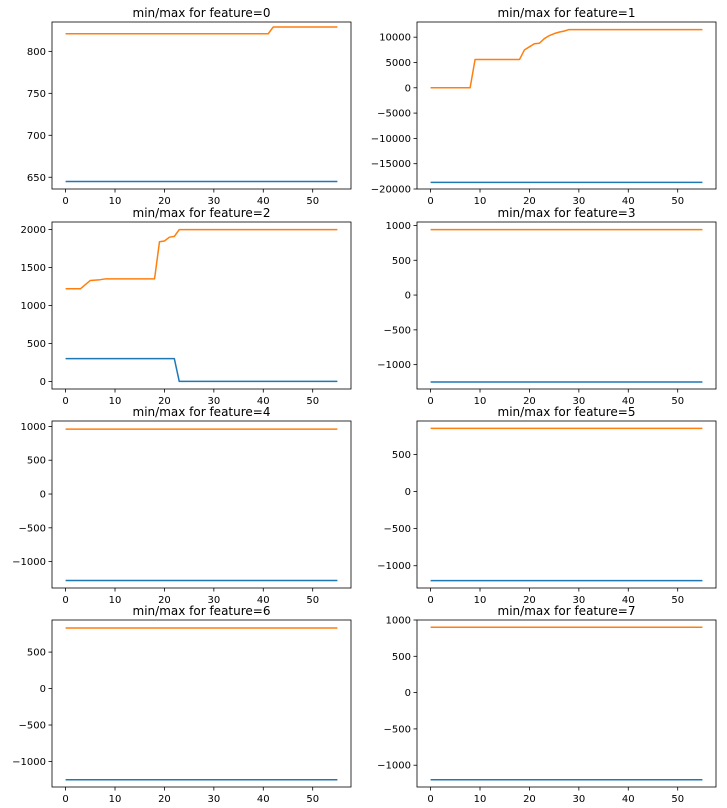 The height and width of the screenshot is (808, 727). What do you see at coordinates (391, 139) in the screenshot?
I see `y-tick-label: −10000` at bounding box center [391, 139].